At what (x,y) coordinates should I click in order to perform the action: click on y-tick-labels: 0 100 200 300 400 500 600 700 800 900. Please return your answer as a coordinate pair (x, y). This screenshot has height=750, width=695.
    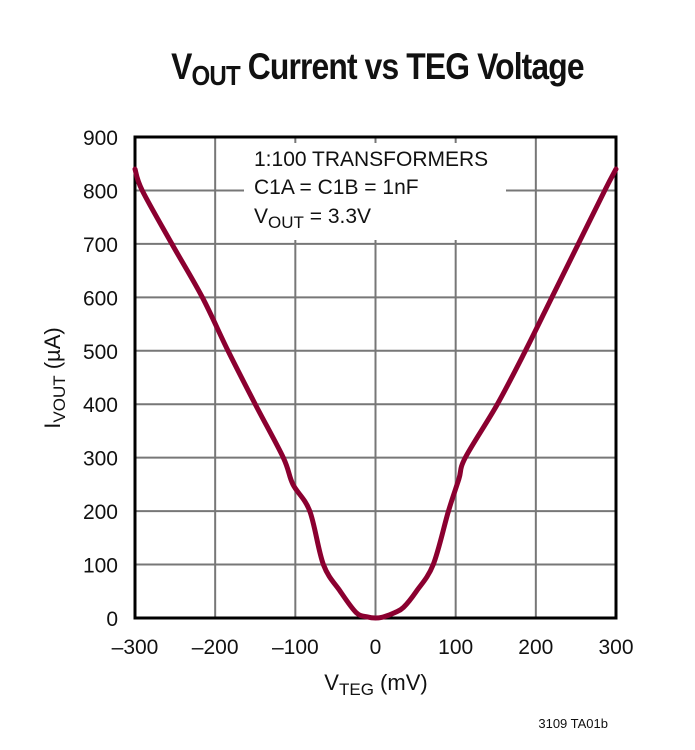
    Looking at the image, I should click on (100, 379).